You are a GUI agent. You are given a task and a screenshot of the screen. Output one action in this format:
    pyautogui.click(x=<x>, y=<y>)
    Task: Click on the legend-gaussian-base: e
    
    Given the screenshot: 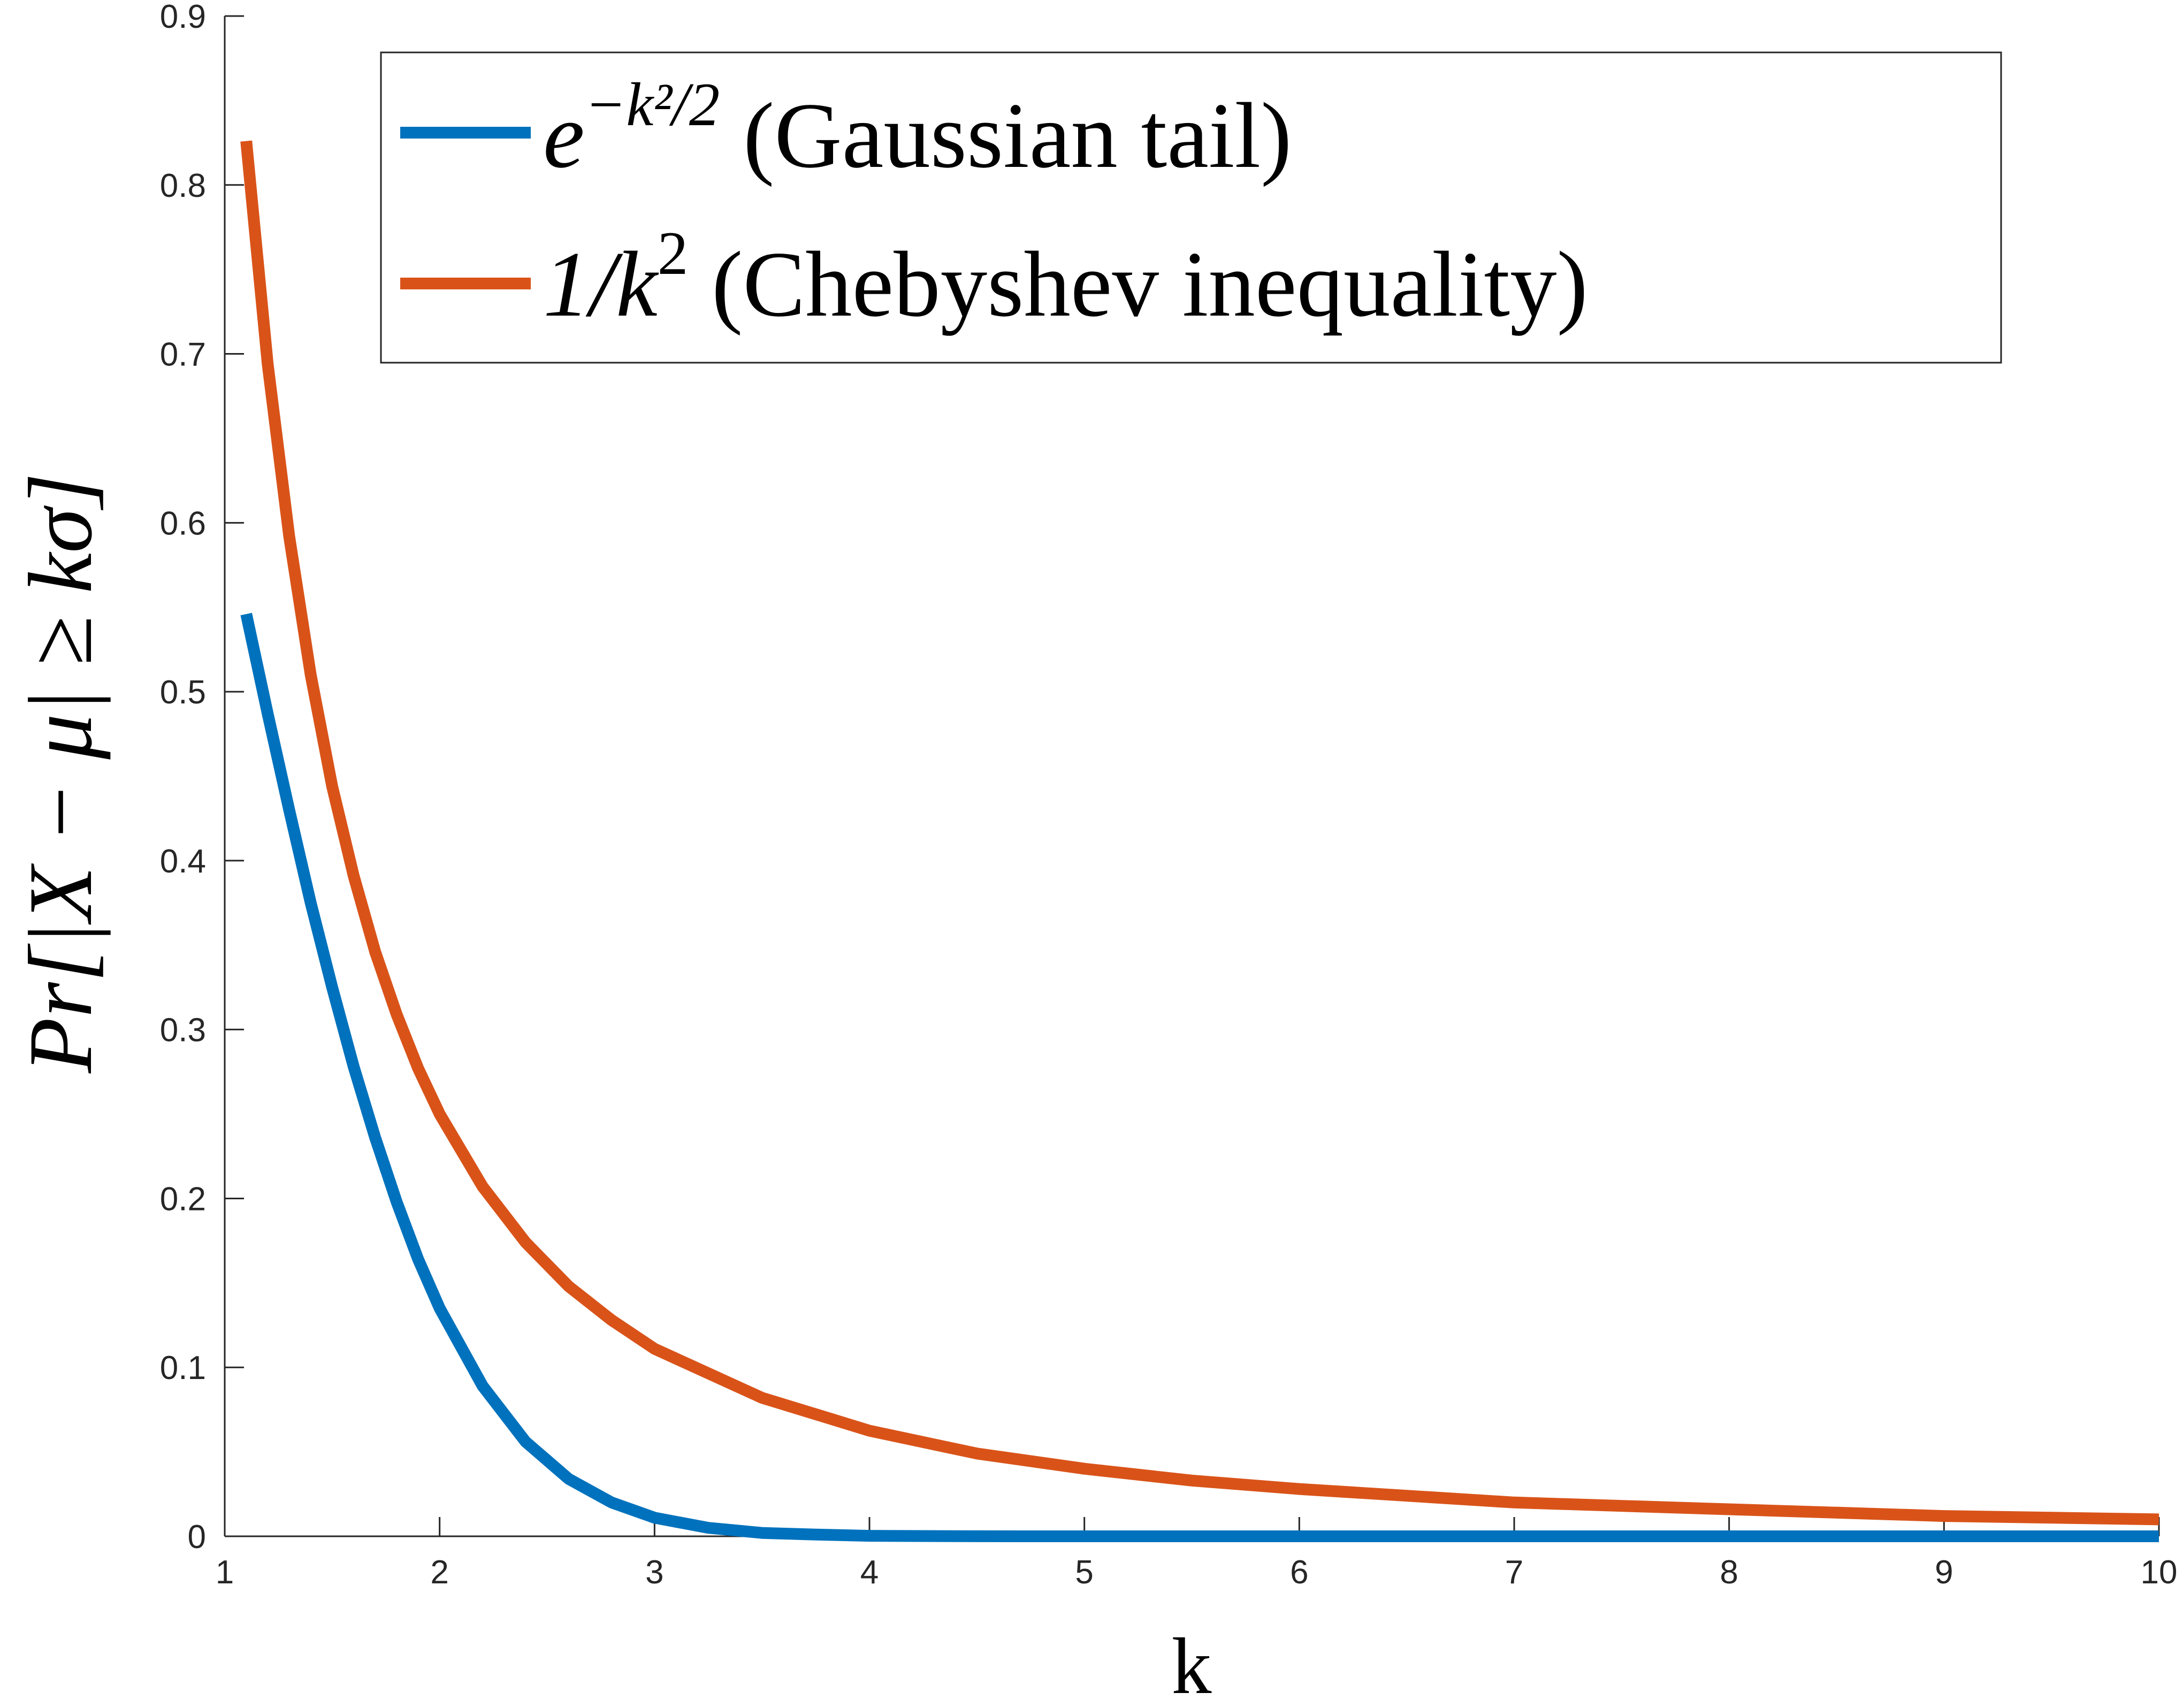 What is the action you would take?
    pyautogui.click(x=564, y=135)
    